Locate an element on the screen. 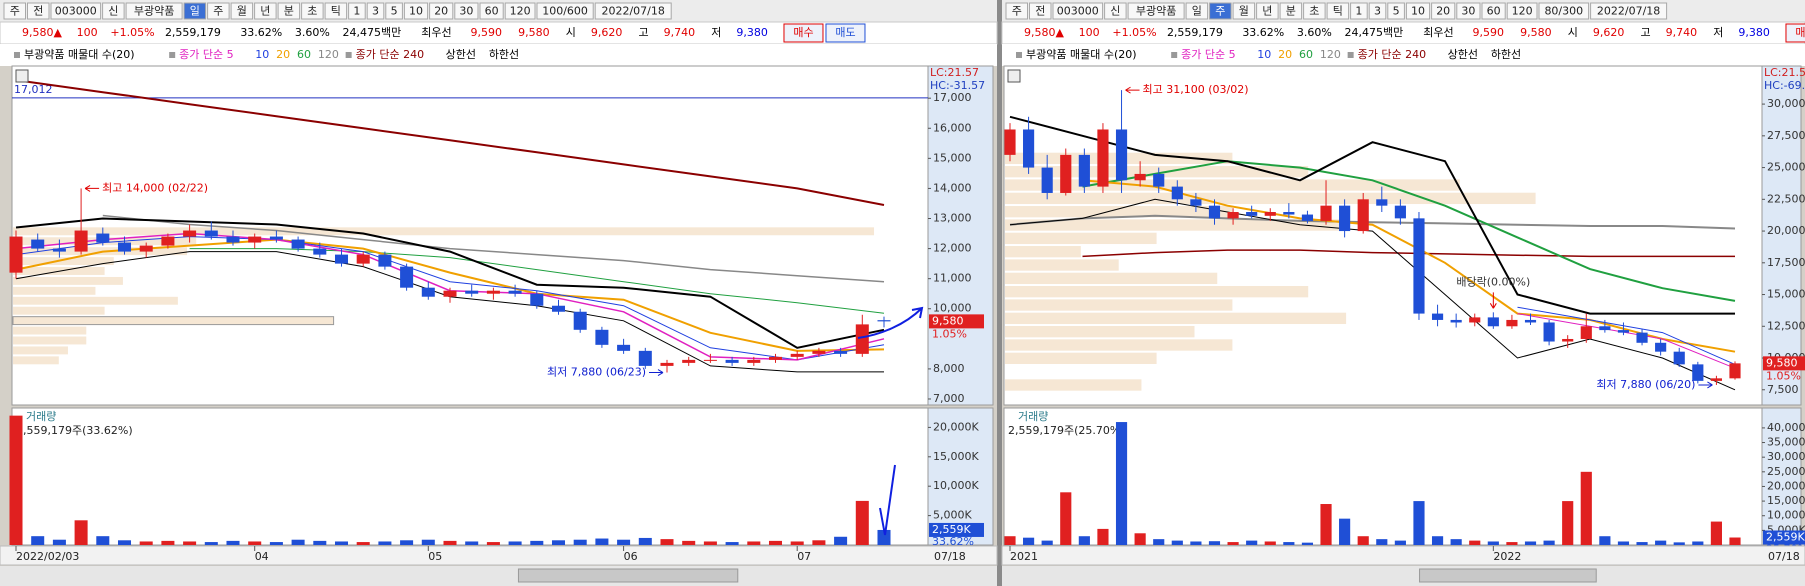 This screenshot has height=586, width=1805. toolbar-label: 5 is located at coordinates (1396, 11).